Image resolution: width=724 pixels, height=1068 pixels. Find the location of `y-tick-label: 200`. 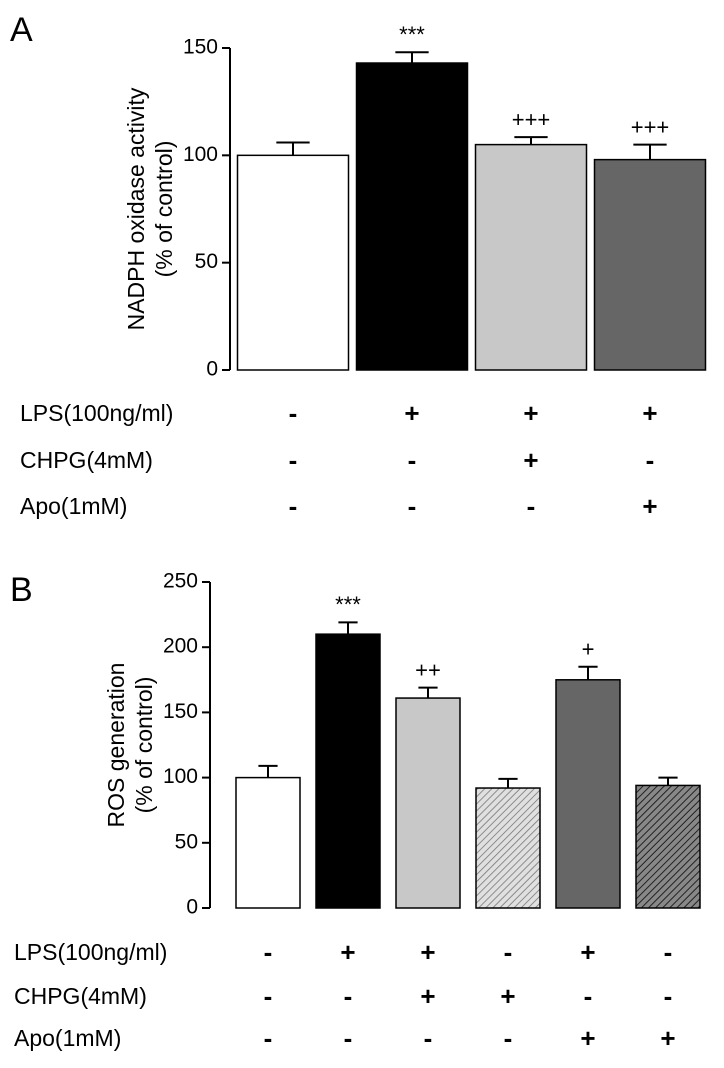

y-tick-label: 200 is located at coordinates (180, 646).